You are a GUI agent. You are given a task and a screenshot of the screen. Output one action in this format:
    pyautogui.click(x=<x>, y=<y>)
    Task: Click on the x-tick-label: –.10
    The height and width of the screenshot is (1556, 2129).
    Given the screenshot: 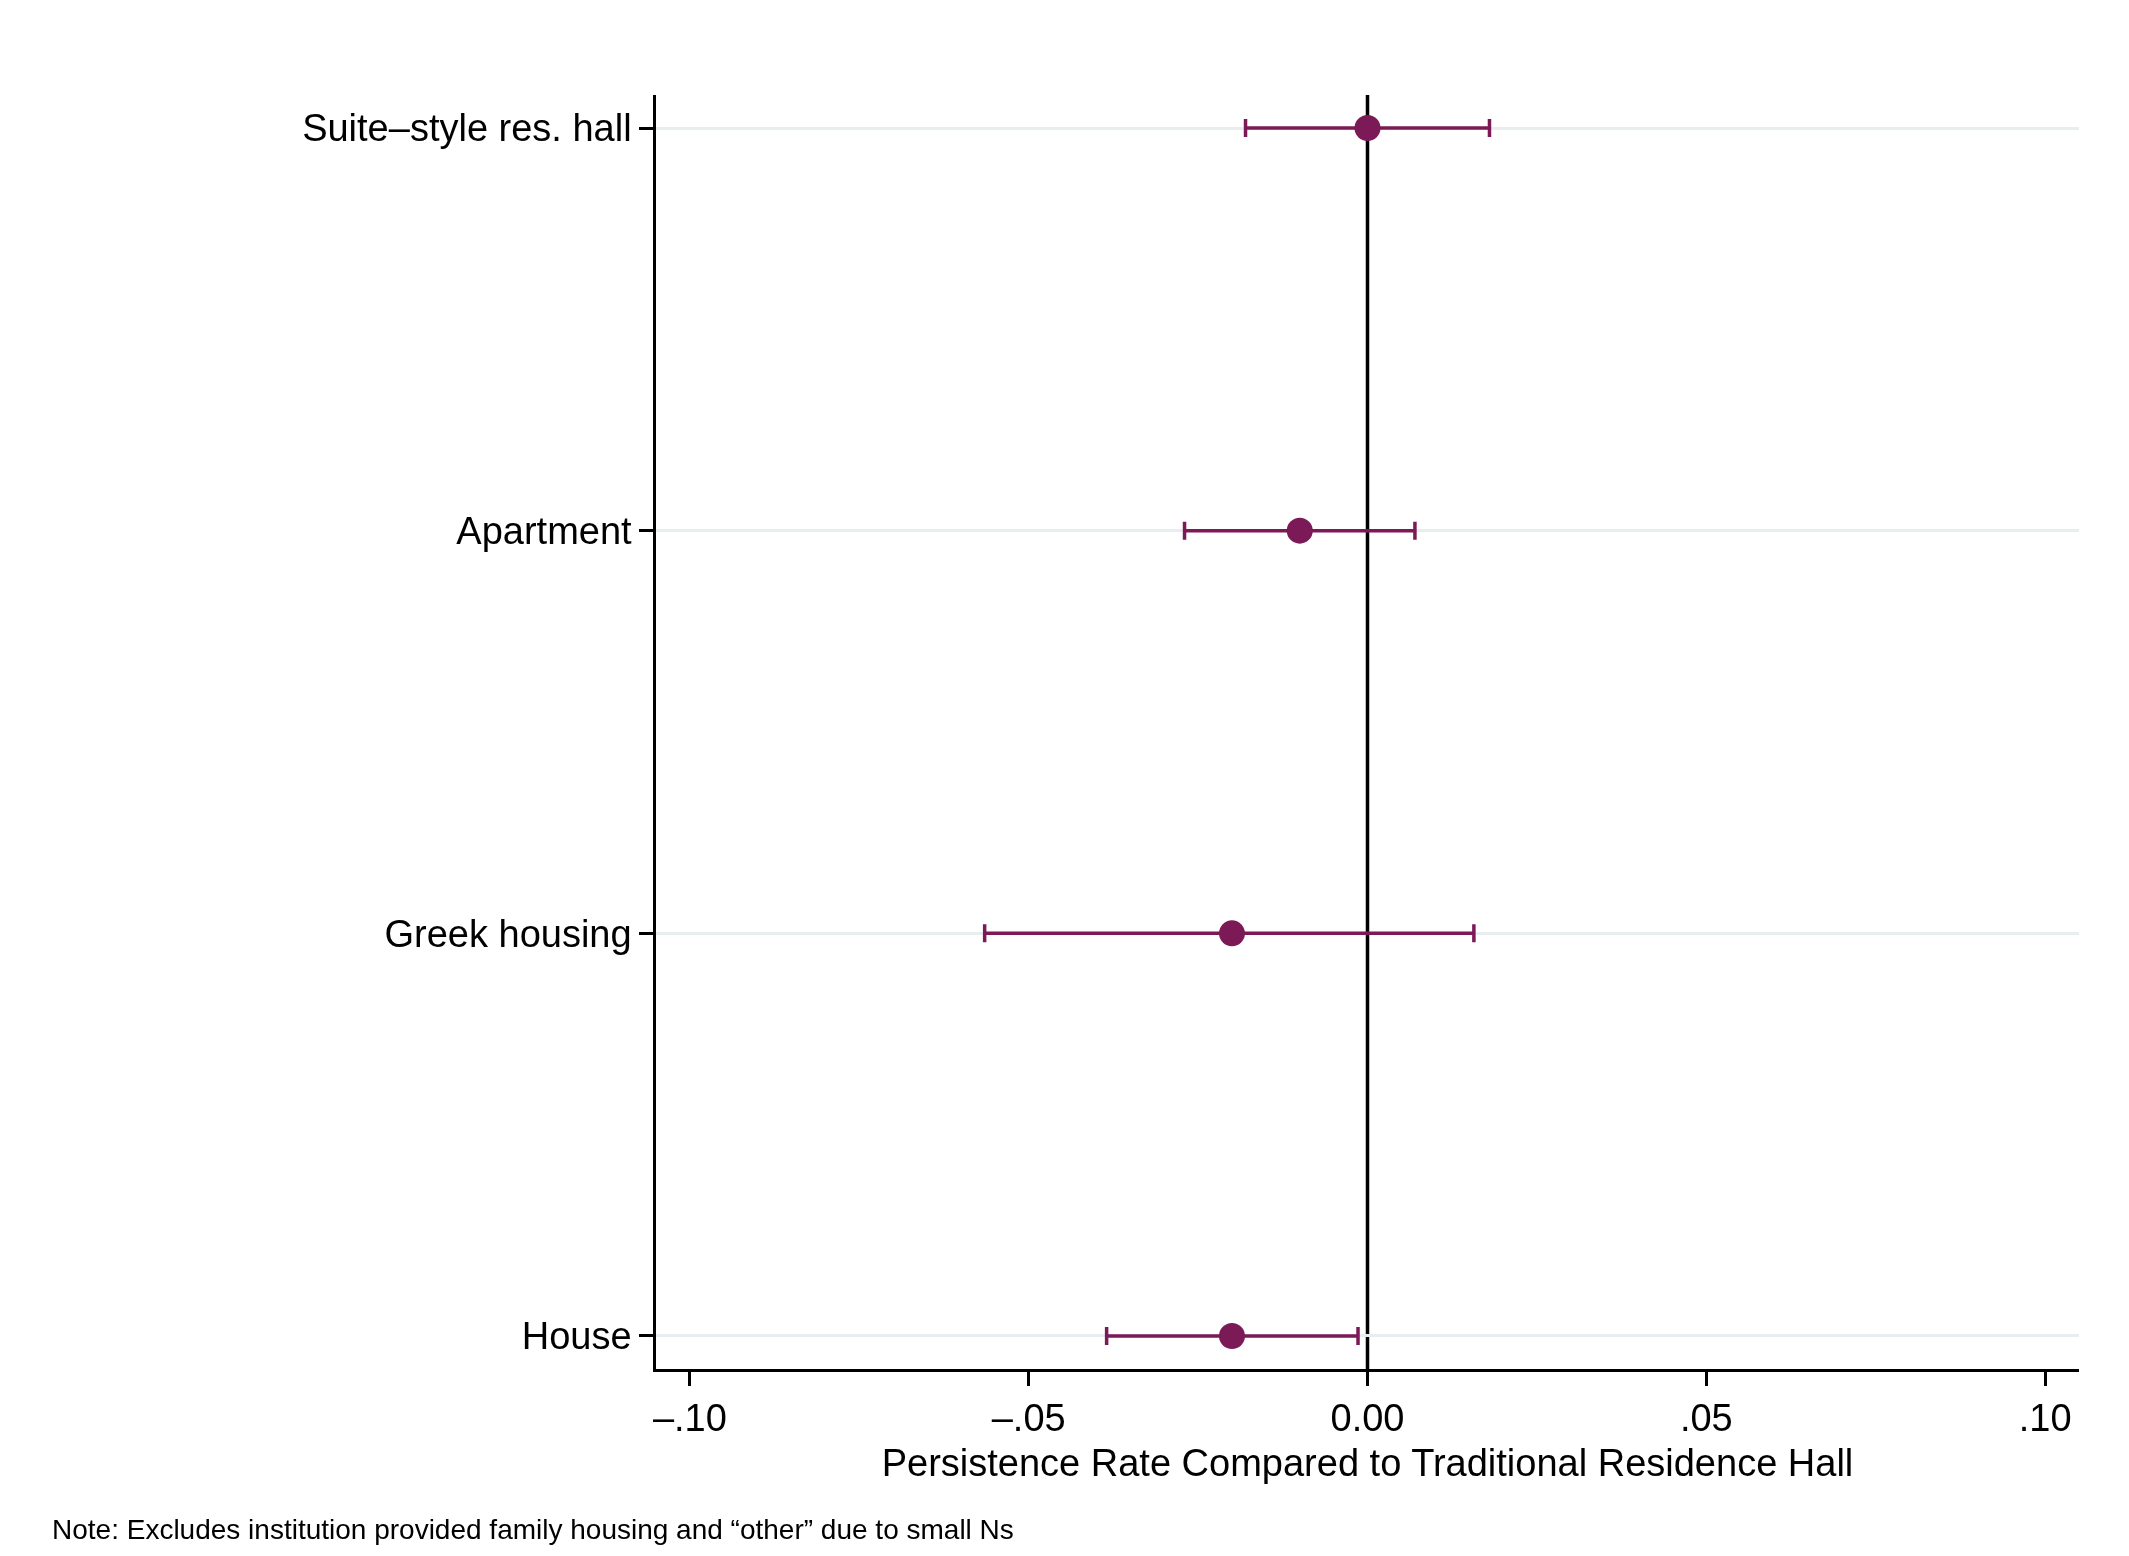 What is the action you would take?
    pyautogui.click(x=689, y=1418)
    